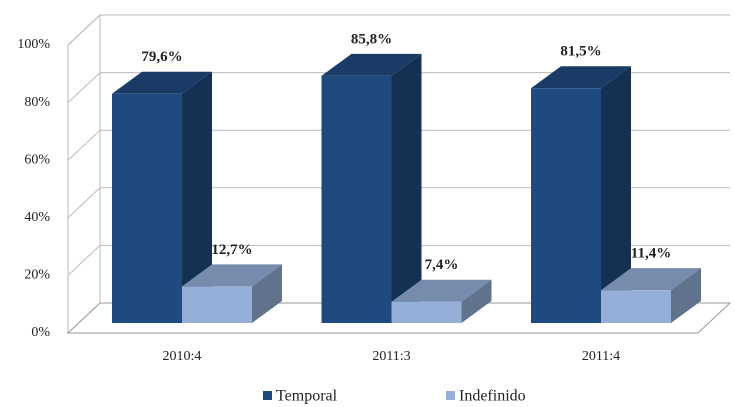 The image size is (735, 407). What do you see at coordinates (37, 102) in the screenshot?
I see `y-tick-label: 80%` at bounding box center [37, 102].